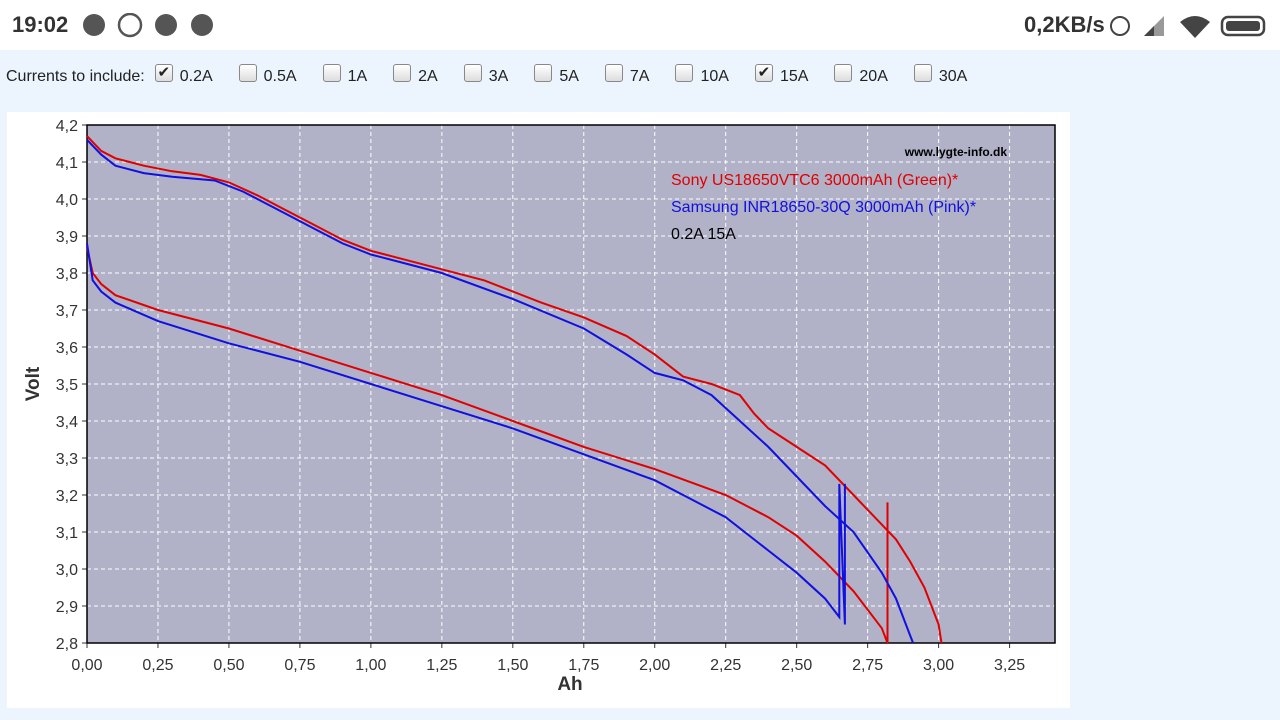 This screenshot has height=720, width=1280. Describe the element at coordinates (33, 383) in the screenshot. I see `y-axis-label: Volt` at that location.